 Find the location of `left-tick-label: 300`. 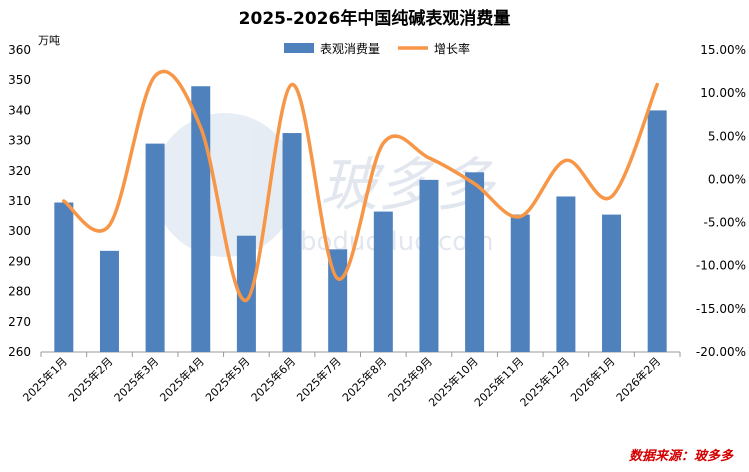

left-tick-label: 300 is located at coordinates (19, 231).